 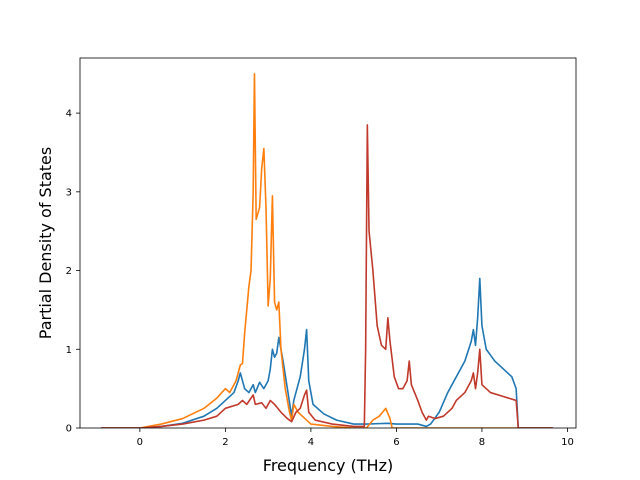 What do you see at coordinates (73, 272) in the screenshot?
I see `y-axis-ticks: 0 1 2 3 4` at bounding box center [73, 272].